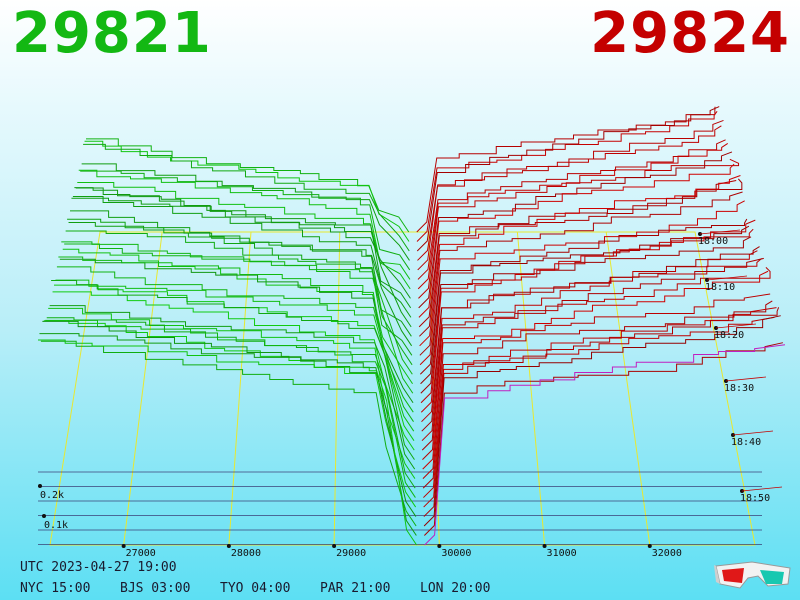  Describe the element at coordinates (456, 553) in the screenshot. I see `price-tick-label: 30000` at that location.